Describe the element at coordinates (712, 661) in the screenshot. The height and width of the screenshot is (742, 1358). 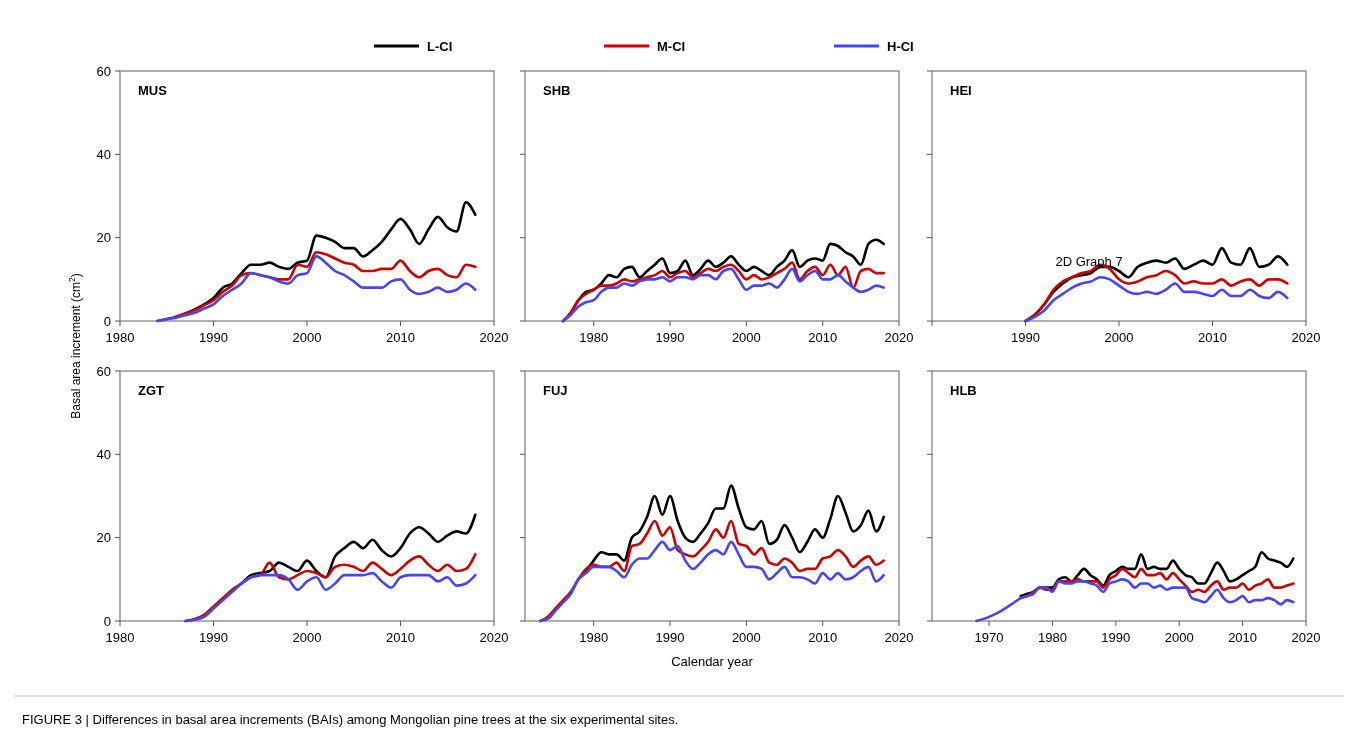
I see `x-axis-title: Calendar year` at that location.